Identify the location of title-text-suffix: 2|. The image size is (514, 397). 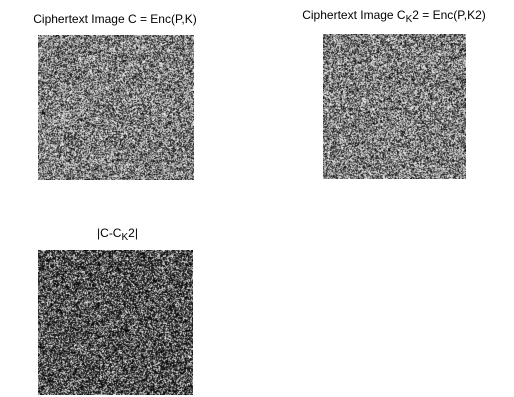
(133, 233).